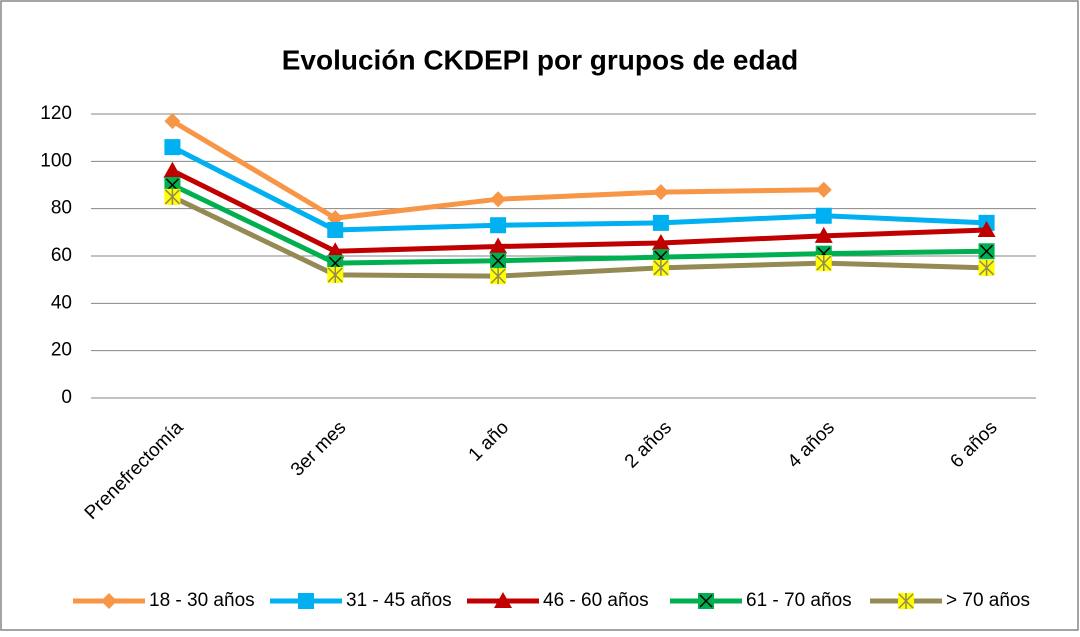  What do you see at coordinates (56, 160) in the screenshot?
I see `y-tick-label: 100` at bounding box center [56, 160].